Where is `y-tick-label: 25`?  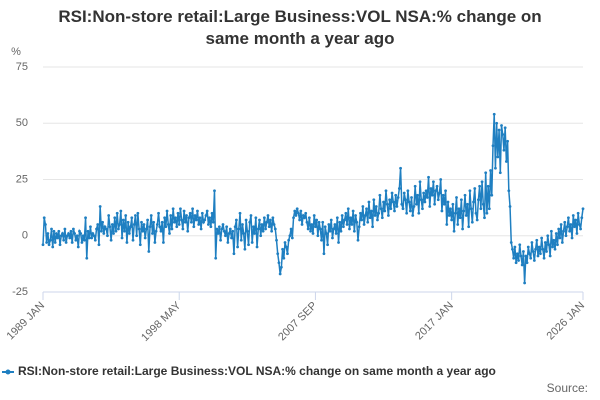 y-tick-label: 25 is located at coordinates (22, 179).